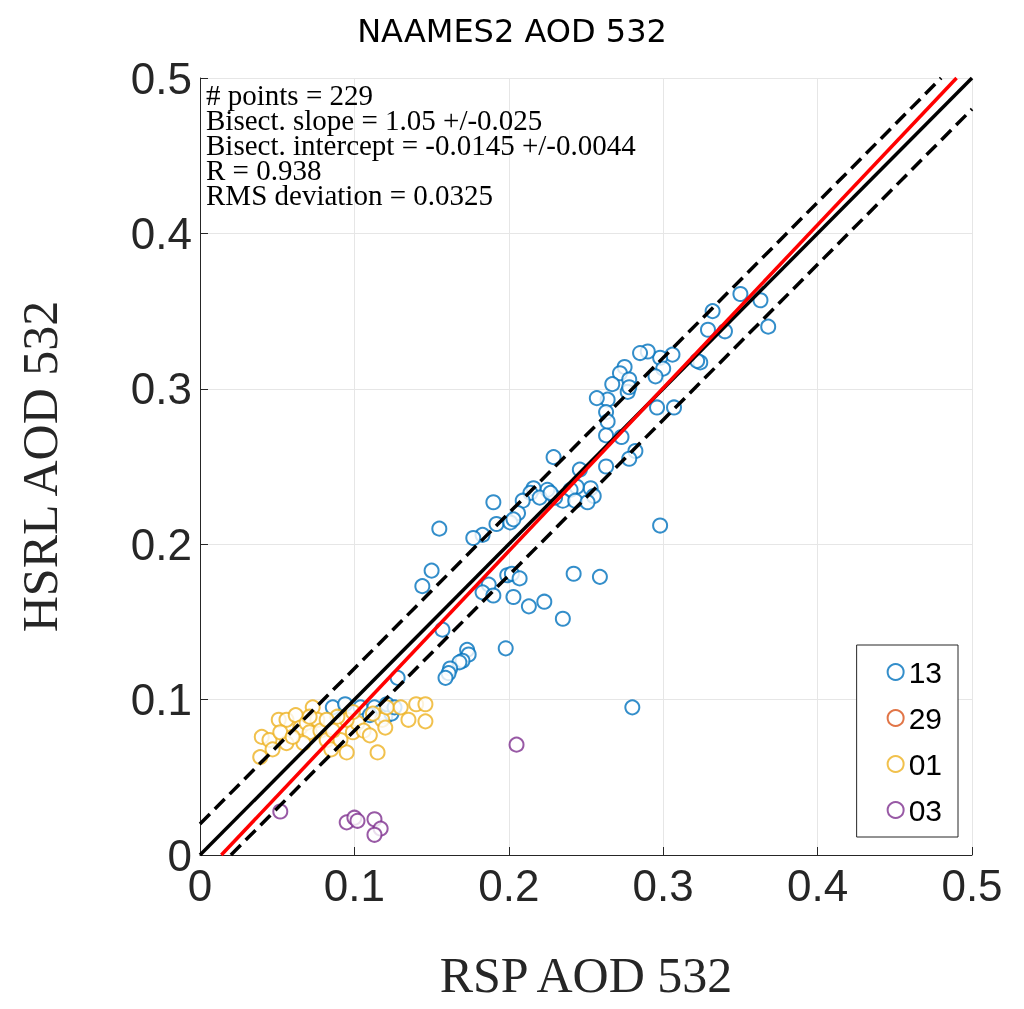  Describe the element at coordinates (354, 885) in the screenshot. I see `x-tick-label: 0.1` at that location.